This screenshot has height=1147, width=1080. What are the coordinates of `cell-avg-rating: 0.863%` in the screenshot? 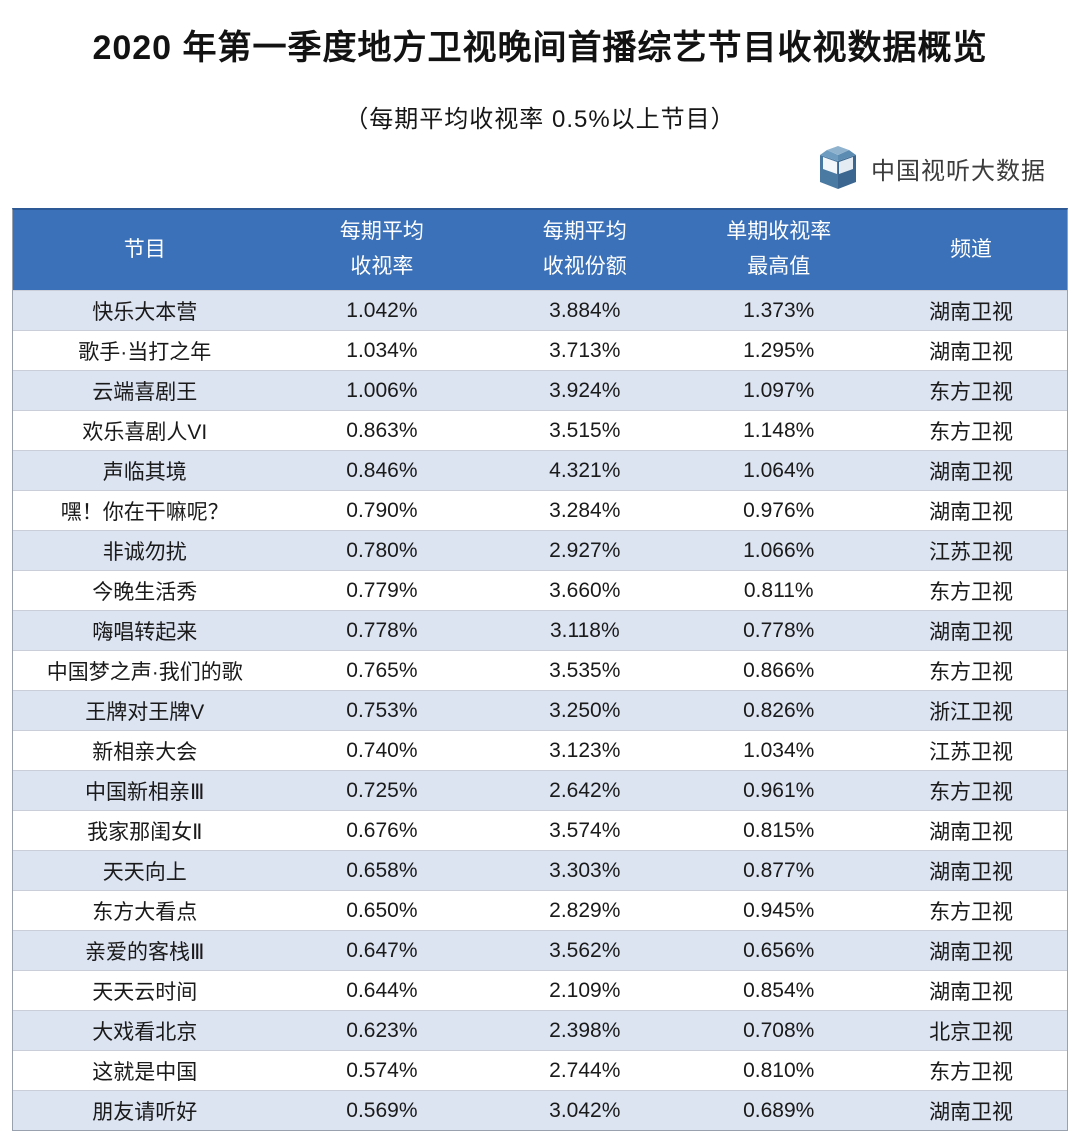 It's located at (382, 430).